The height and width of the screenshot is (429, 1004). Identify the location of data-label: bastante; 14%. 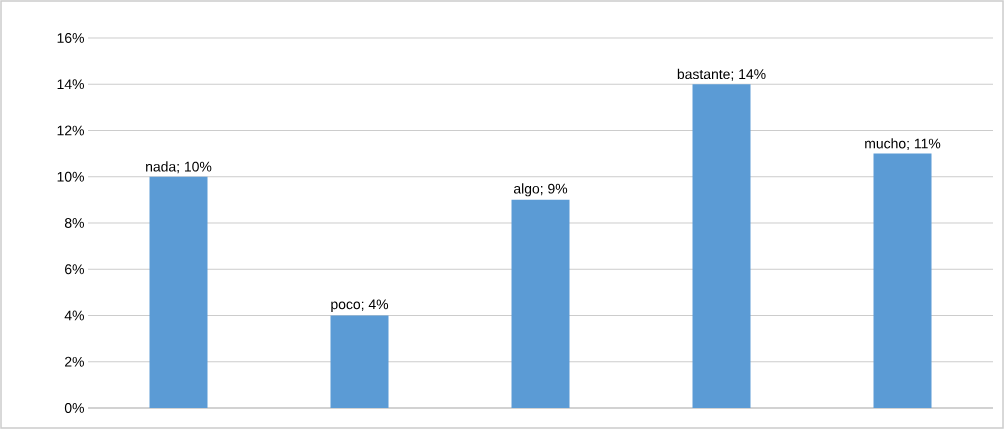
(721, 74).